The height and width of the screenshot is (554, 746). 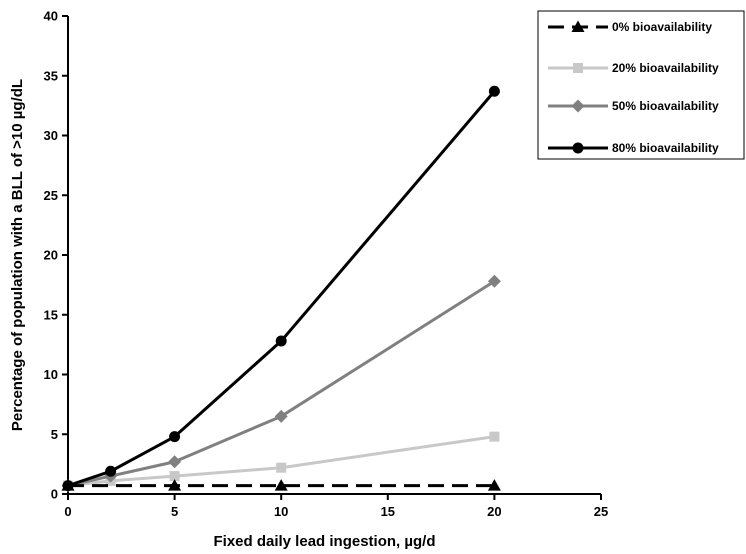 I want to click on legend-entry: 20% bioavailability, so click(x=633, y=68).